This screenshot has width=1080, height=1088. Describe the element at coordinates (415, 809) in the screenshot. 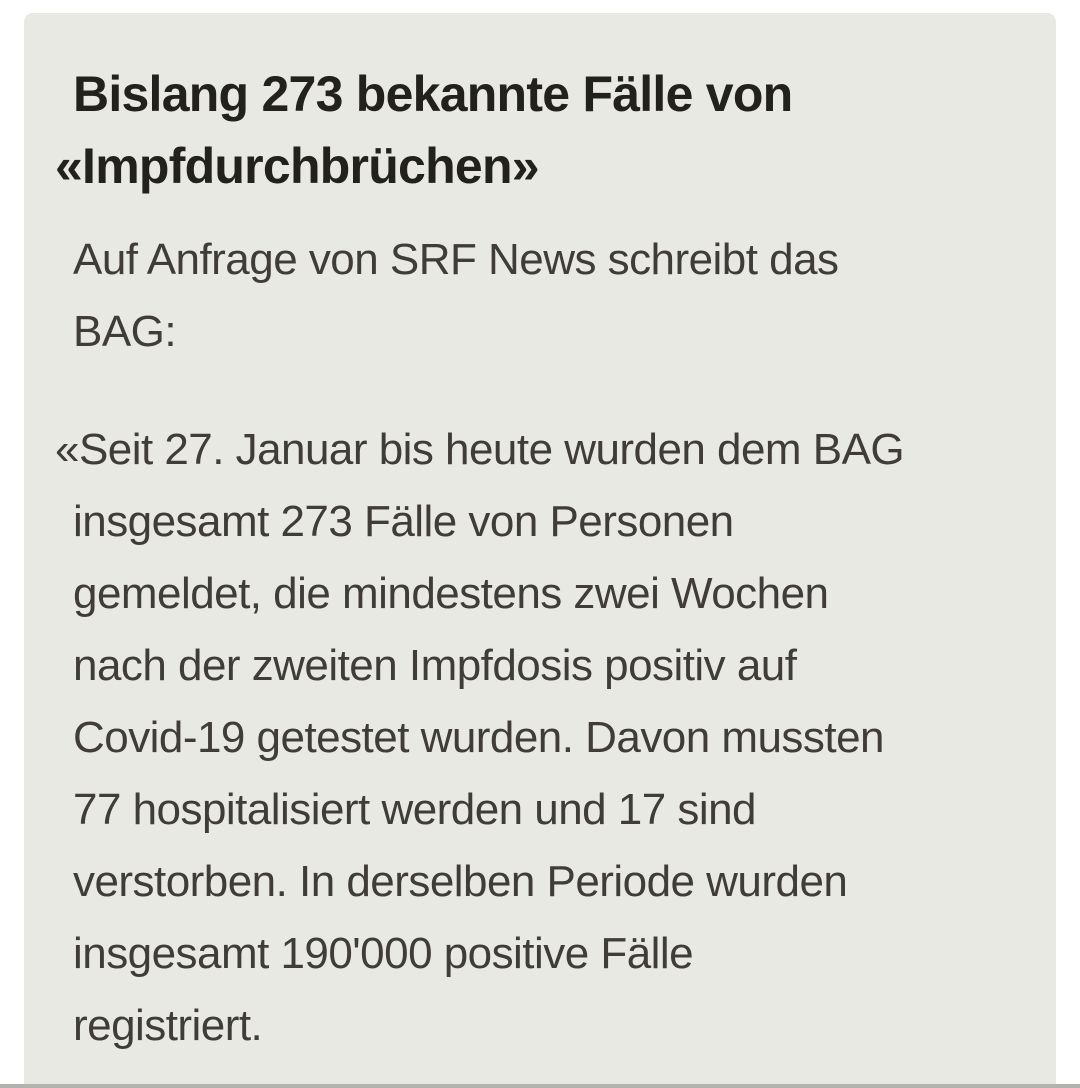

I see `text-line: 77 hospitalisiert werden und 17 sind` at that location.